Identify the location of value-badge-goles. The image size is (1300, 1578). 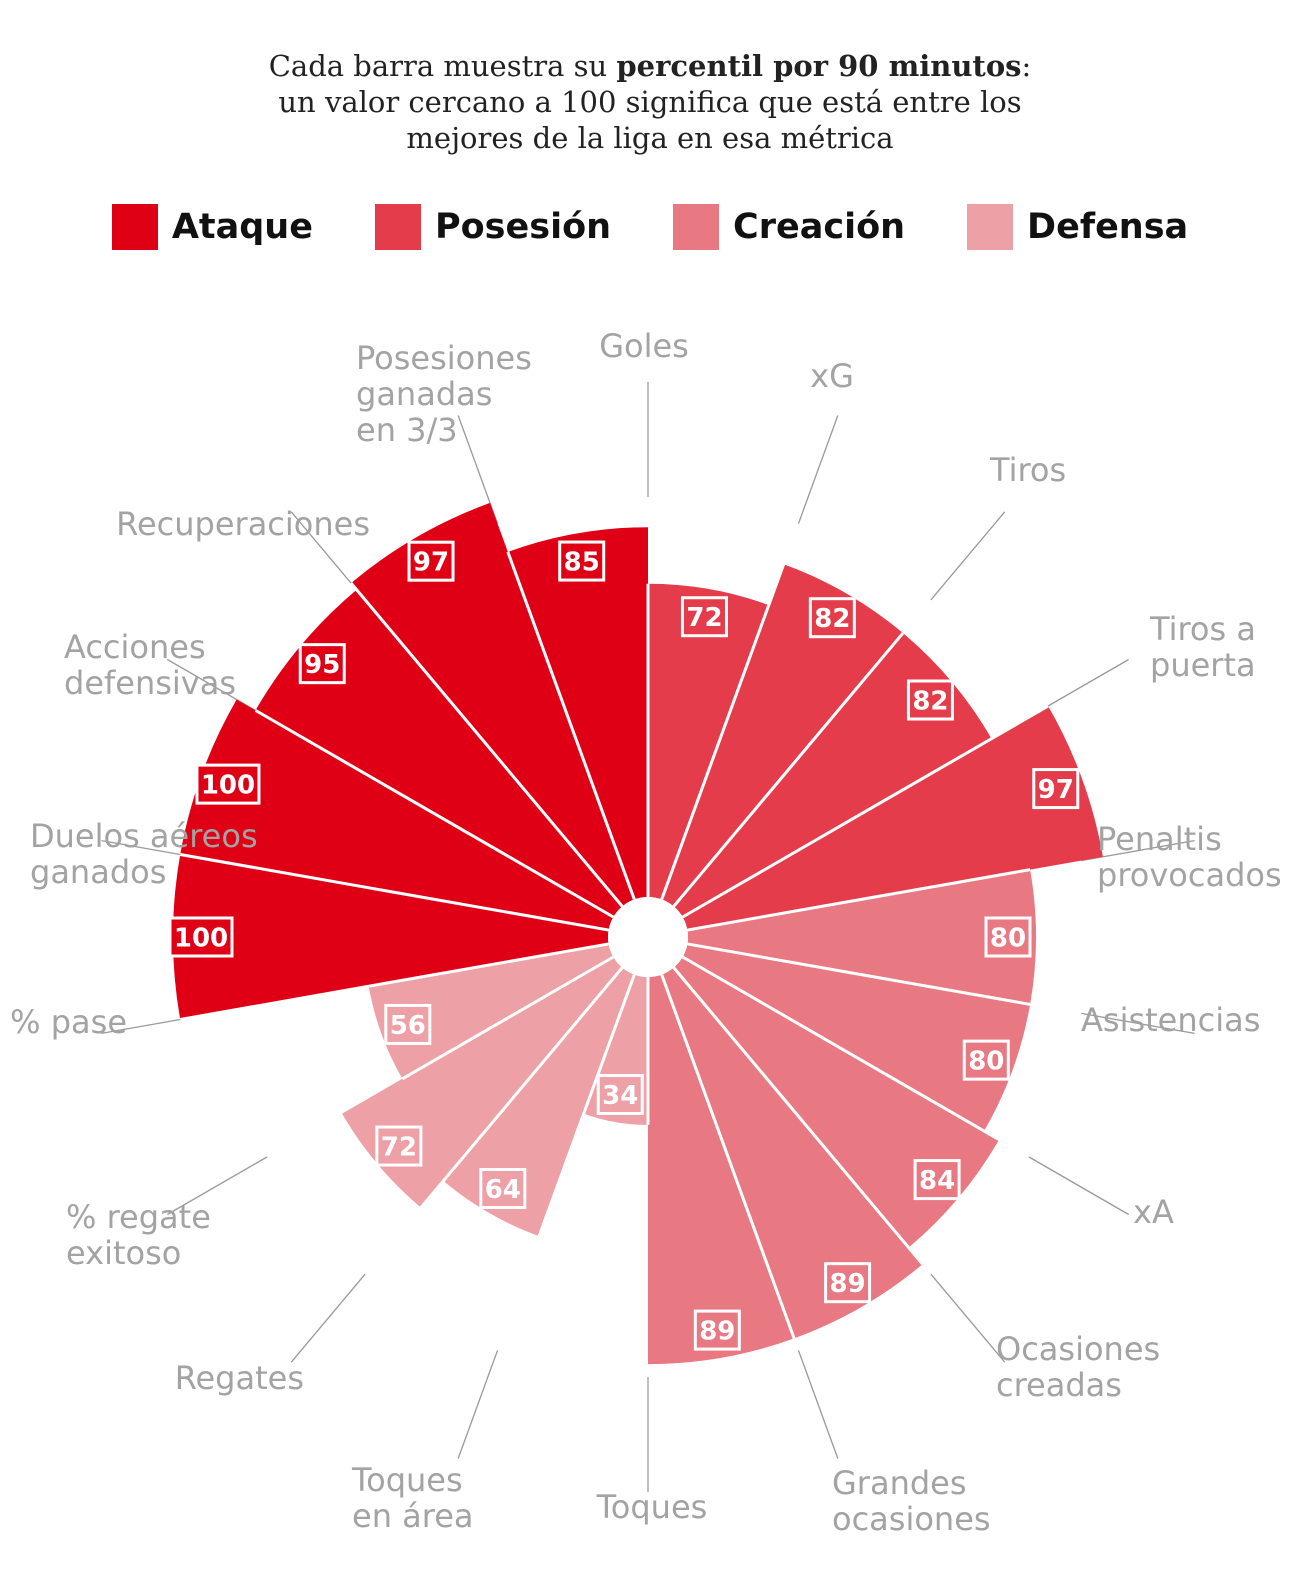
(201, 937).